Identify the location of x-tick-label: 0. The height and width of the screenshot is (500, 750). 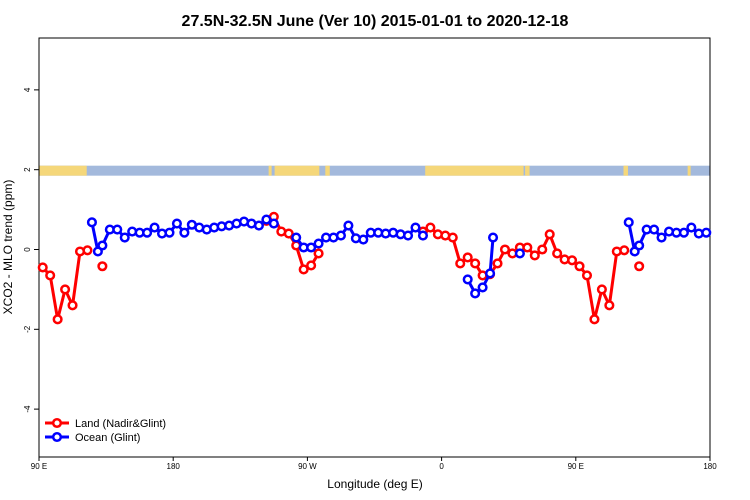
(441, 466).